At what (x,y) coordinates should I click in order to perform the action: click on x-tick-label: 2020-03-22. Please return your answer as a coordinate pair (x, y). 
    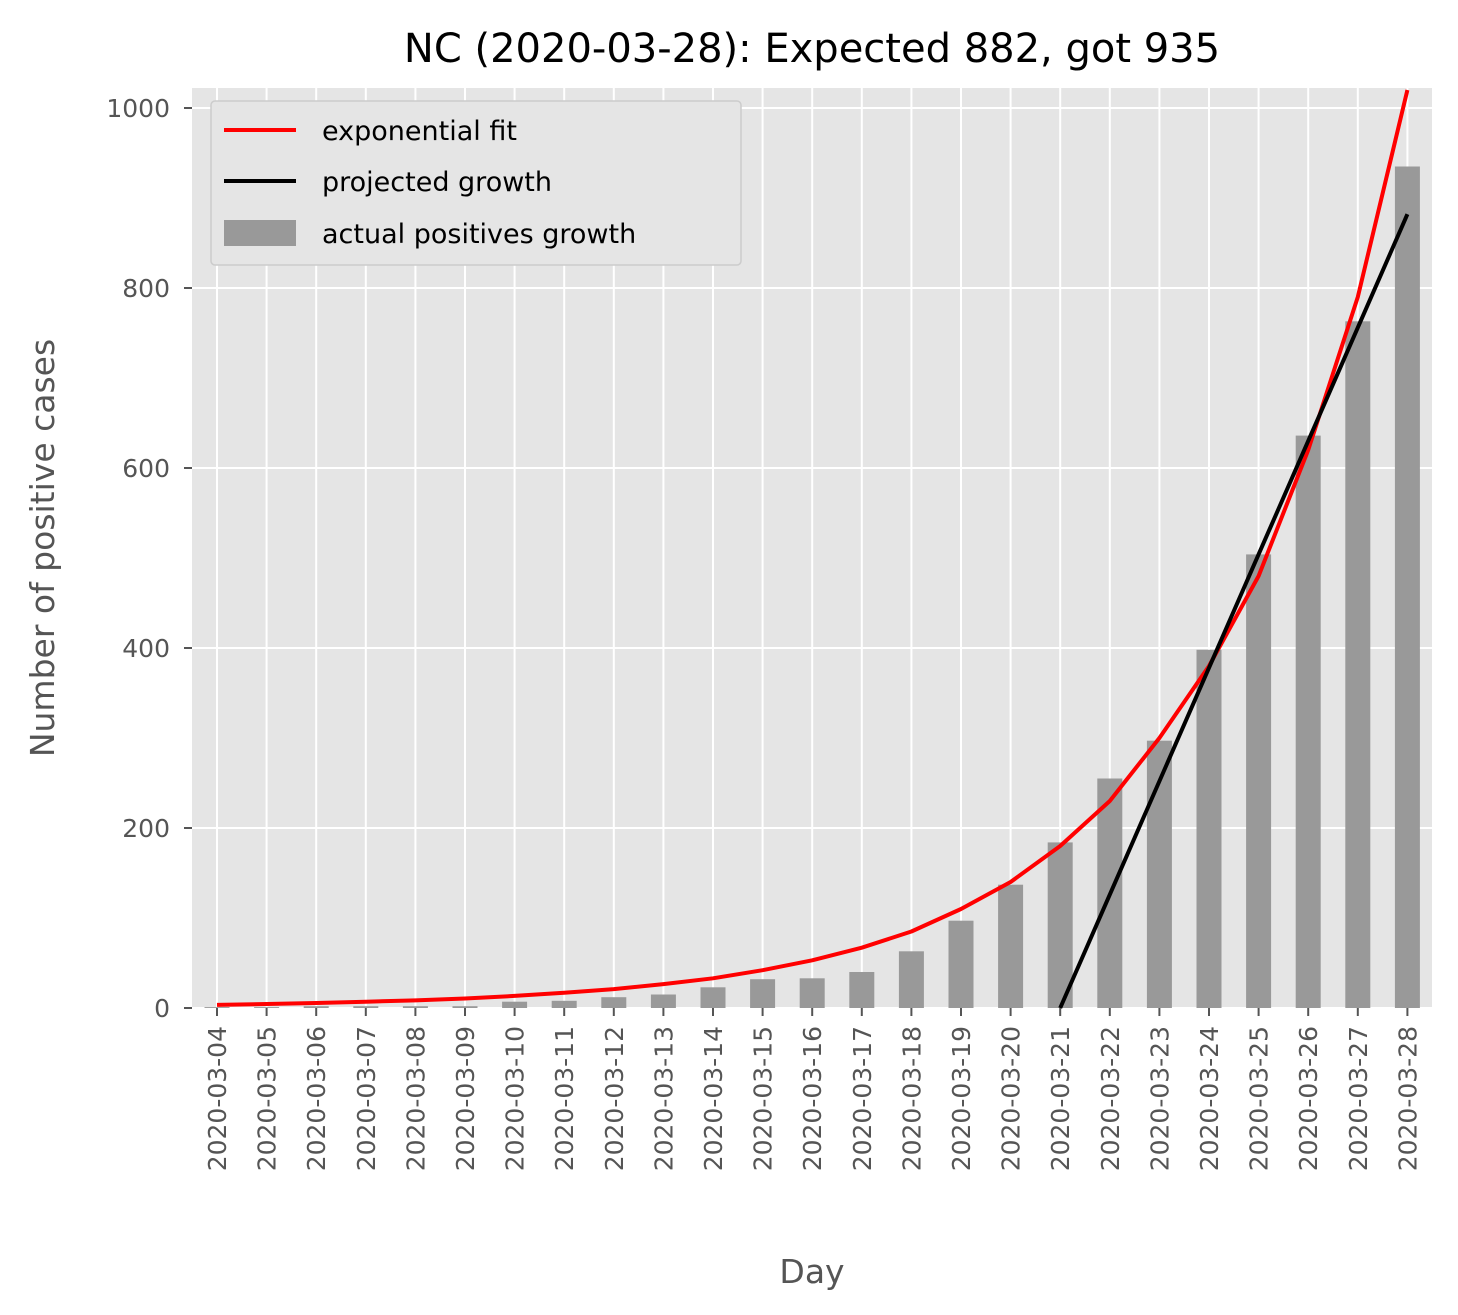
    Looking at the image, I should click on (1110, 1098).